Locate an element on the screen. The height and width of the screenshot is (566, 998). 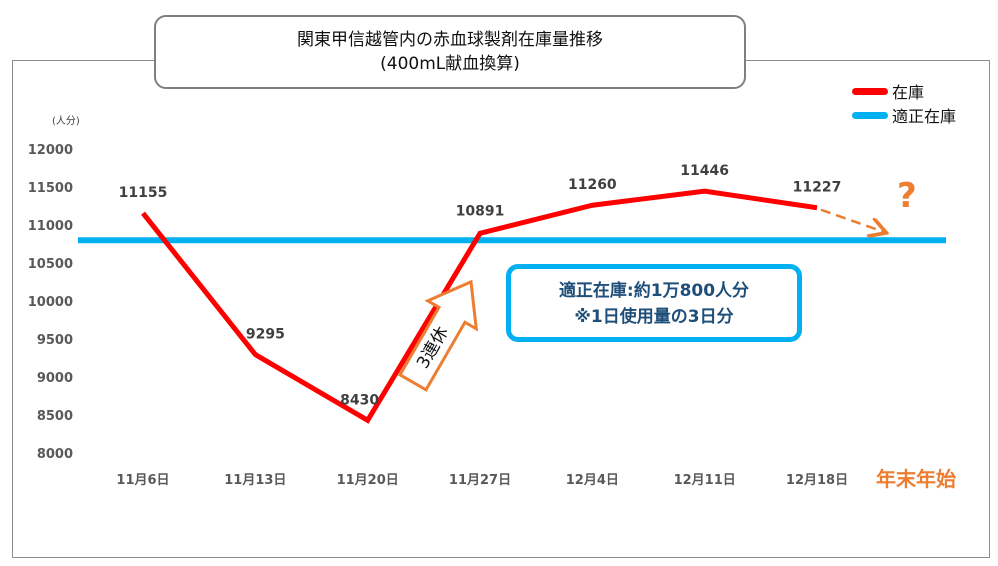
y-tick-label: 10000 is located at coordinates (50, 302).